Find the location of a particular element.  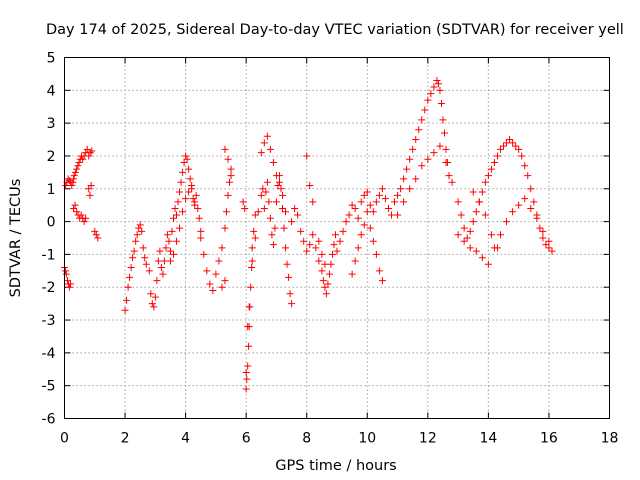

y-tick-label: -1 is located at coordinates (49, 255).